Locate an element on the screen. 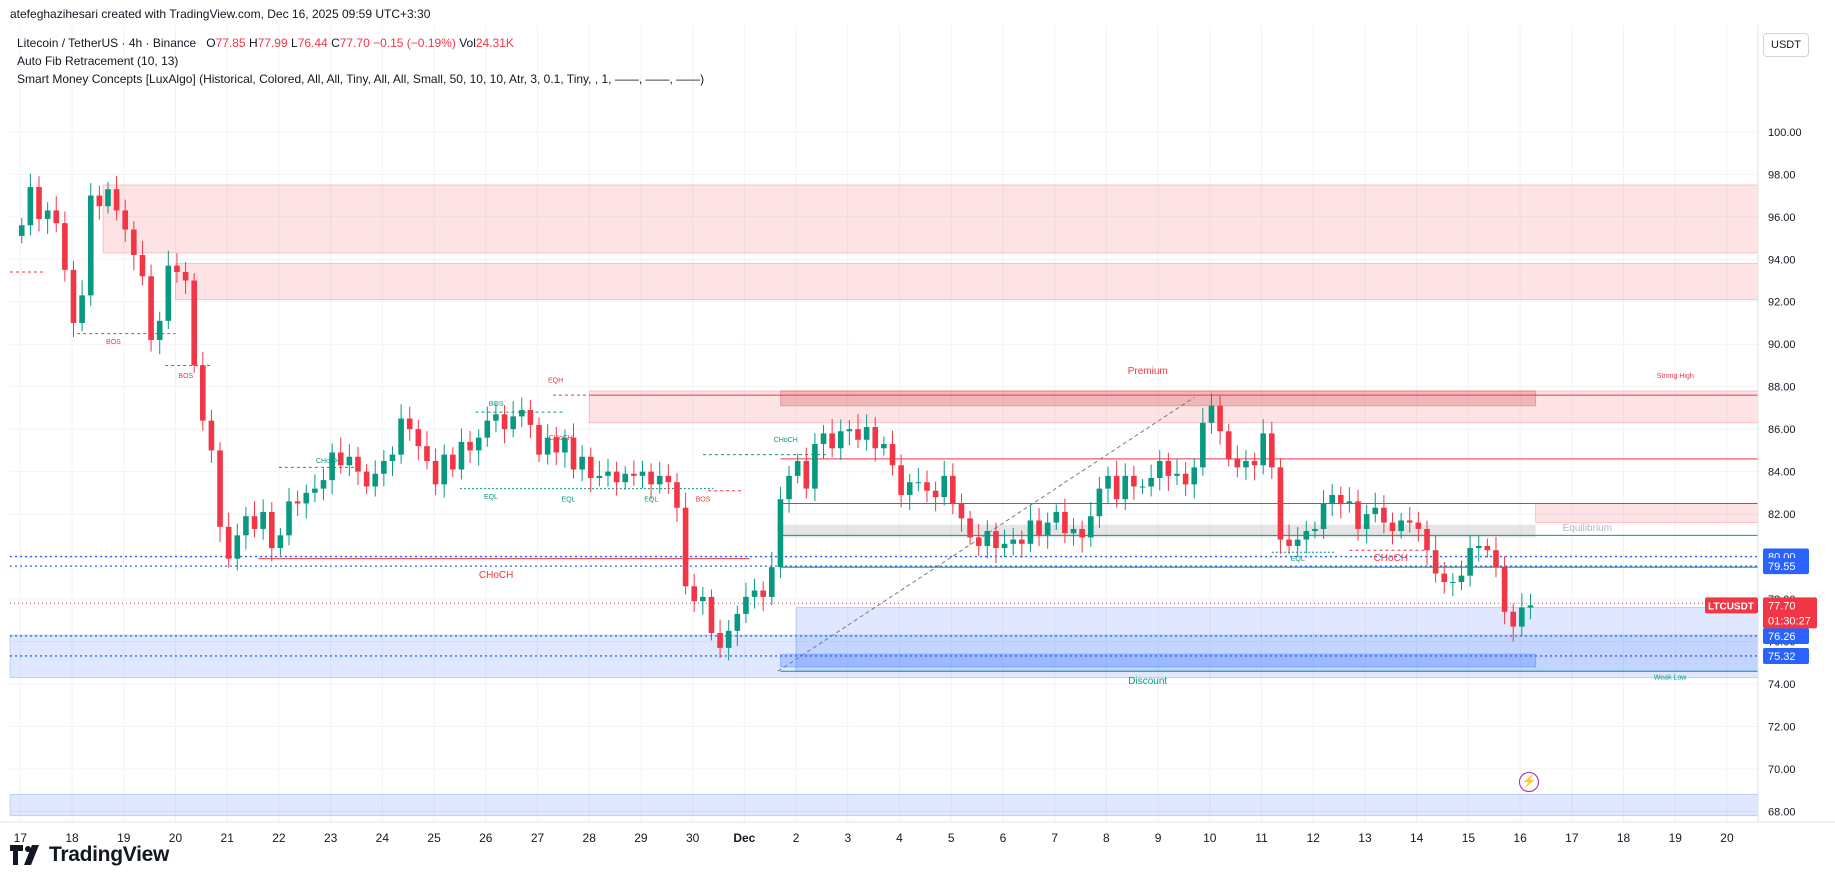 This screenshot has width=1835, height=883. time-tick-label: 20 is located at coordinates (176, 838).